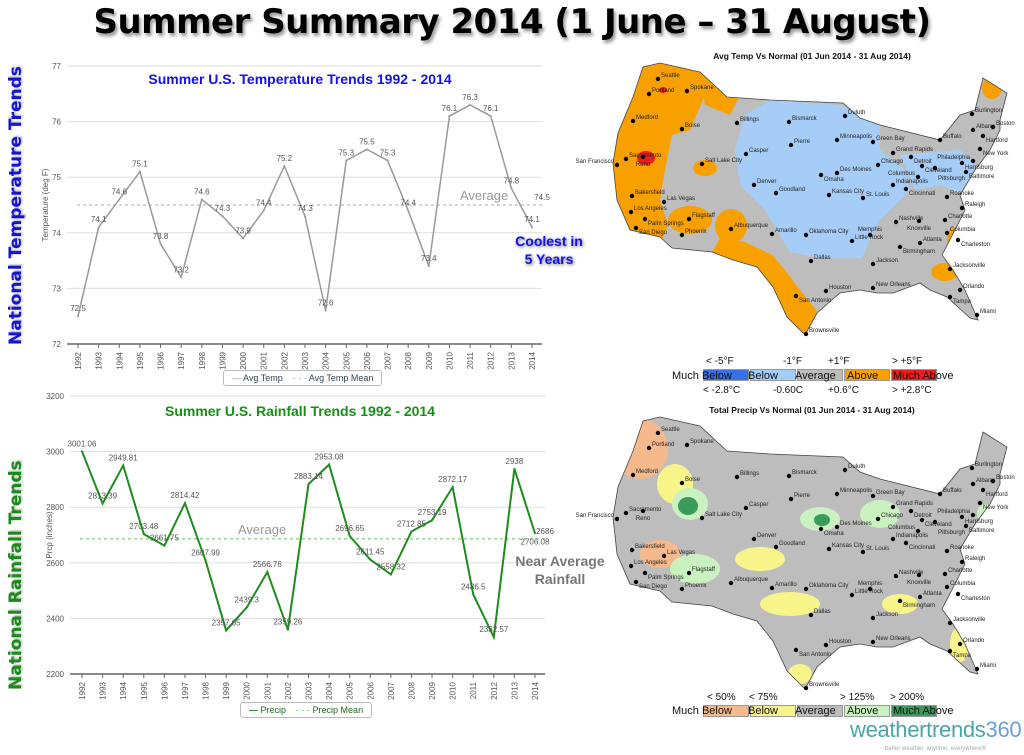 The height and width of the screenshot is (755, 1024). What do you see at coordinates (828, 232) in the screenshot?
I see `city-label: Oklahoma City` at bounding box center [828, 232].